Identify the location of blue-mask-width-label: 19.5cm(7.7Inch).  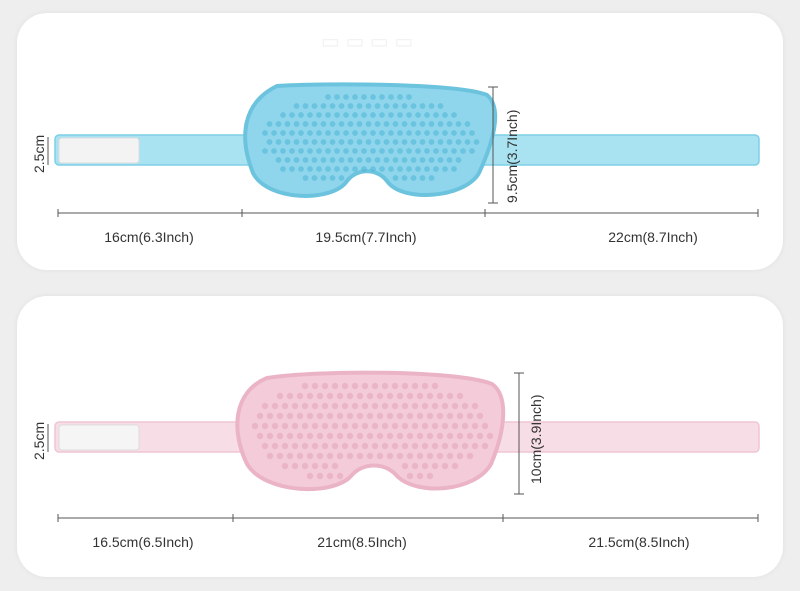
(365, 237).